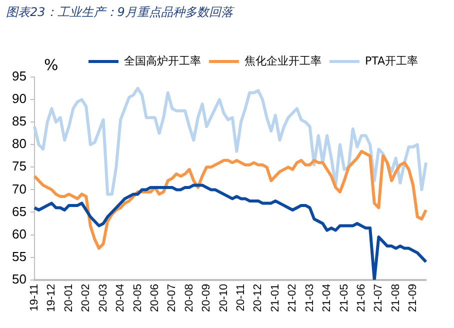 This screenshot has width=454, height=328. Describe the element at coordinates (413, 298) in the screenshot. I see `x-tick-label: 21-09` at that location.